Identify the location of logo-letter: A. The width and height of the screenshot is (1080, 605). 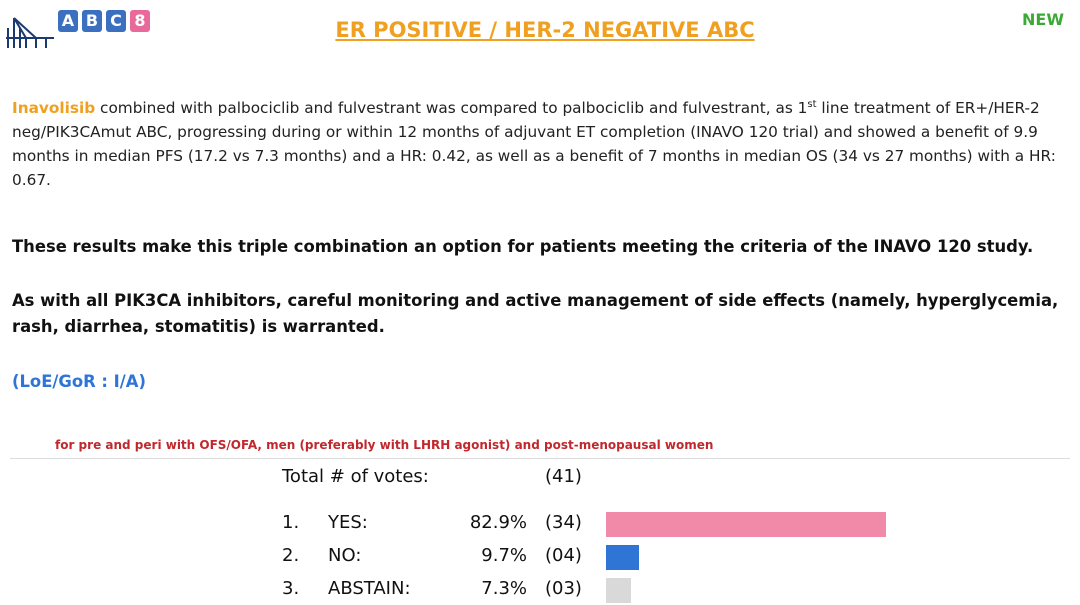
(68, 21).